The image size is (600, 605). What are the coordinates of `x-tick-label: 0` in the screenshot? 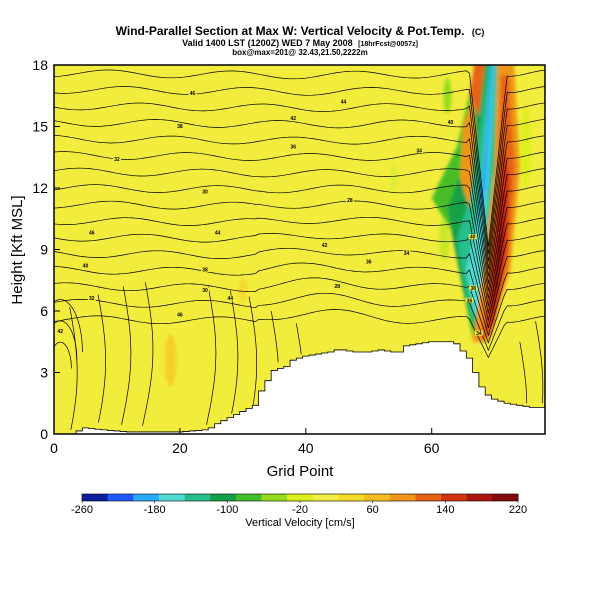 It's located at (54, 448).